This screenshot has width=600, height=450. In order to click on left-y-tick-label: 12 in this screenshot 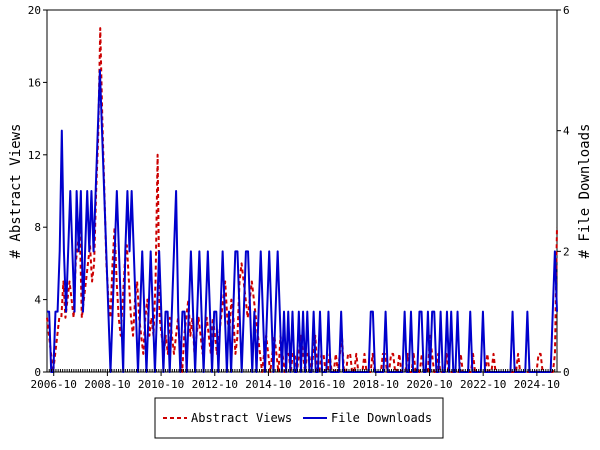, I will do `click(34, 155)`.